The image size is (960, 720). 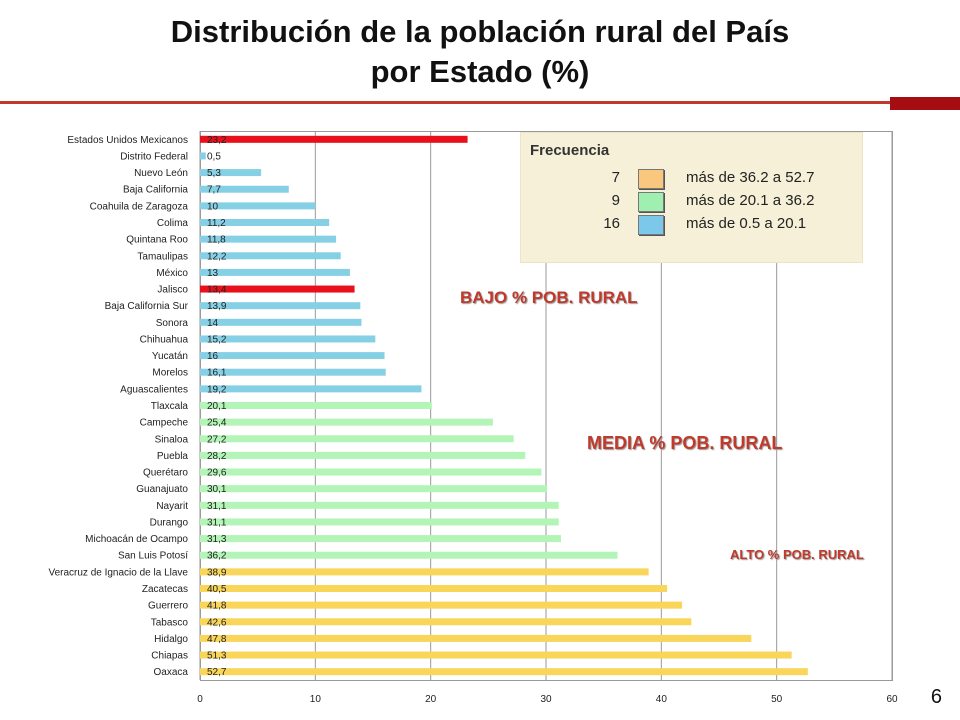 I want to click on category-label: Veracruz de Ignacio de la Llave, so click(x=118, y=572).